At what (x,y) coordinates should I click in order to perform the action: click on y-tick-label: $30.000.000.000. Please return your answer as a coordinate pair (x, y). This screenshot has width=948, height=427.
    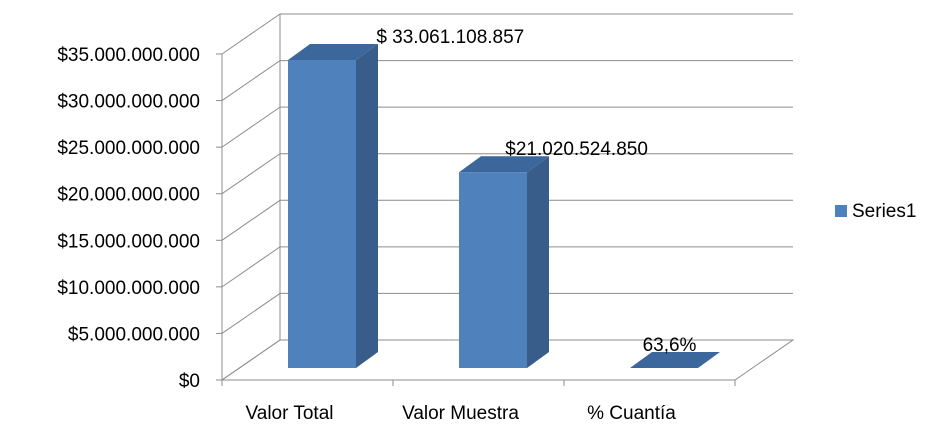
    Looking at the image, I should click on (128, 102).